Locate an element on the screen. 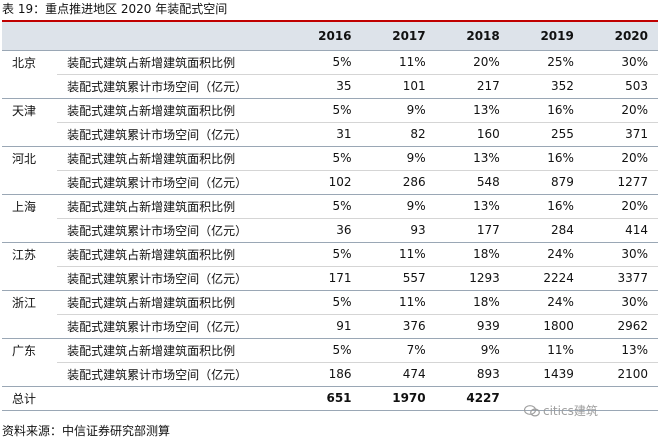 The image size is (660, 443). source-note: 资料来源：中信证券研究部测算 is located at coordinates (86, 431).